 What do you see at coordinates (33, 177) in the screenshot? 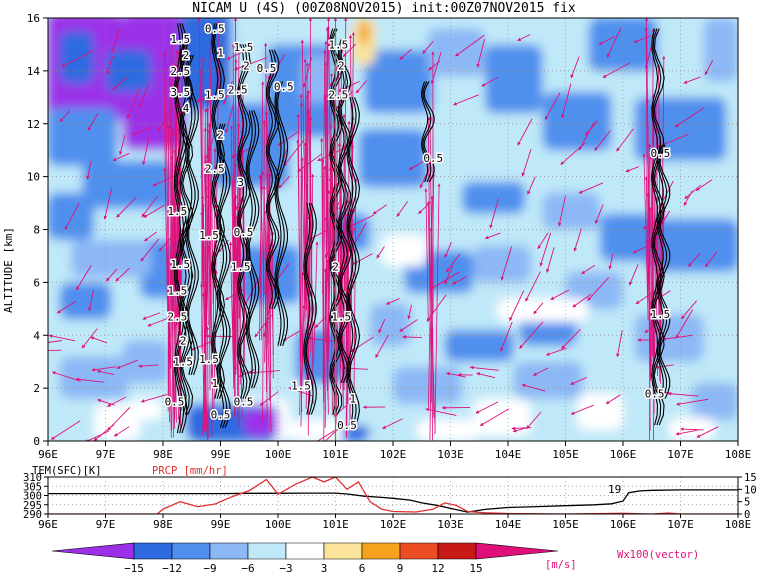
I see `y-tick-label: 10` at bounding box center [33, 177].